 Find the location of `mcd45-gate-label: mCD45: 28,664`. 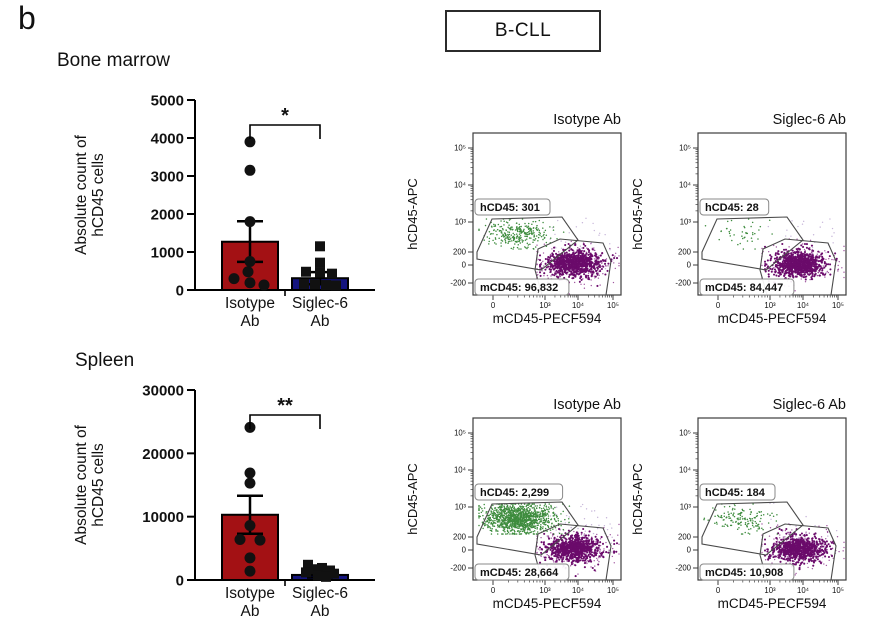

mcd45-gate-label: mCD45: 28,664 is located at coordinates (519, 573).